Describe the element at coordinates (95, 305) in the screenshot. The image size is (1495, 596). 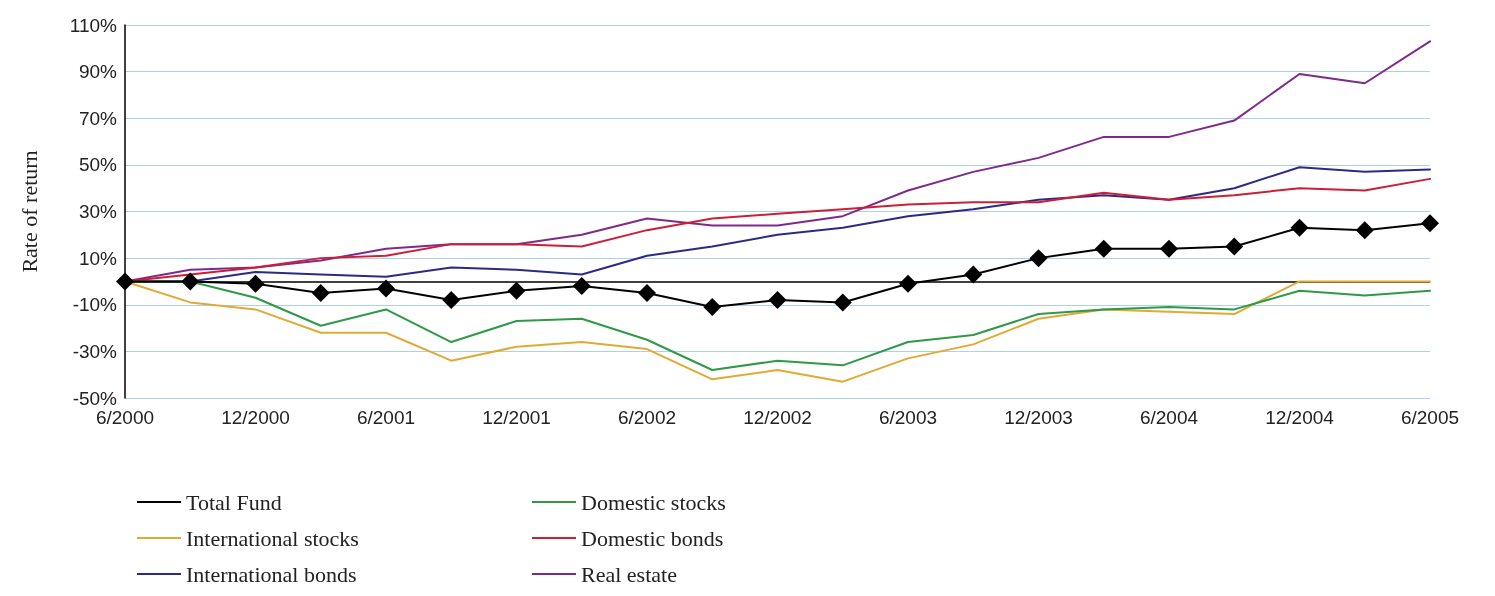
I see `y-tick-label: -10%` at that location.